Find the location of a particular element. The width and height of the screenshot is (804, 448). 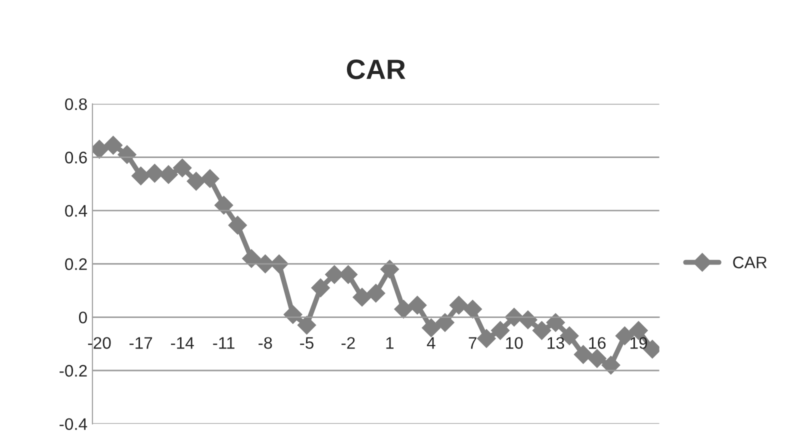

y-tick-label: 0.2 is located at coordinates (76, 264).